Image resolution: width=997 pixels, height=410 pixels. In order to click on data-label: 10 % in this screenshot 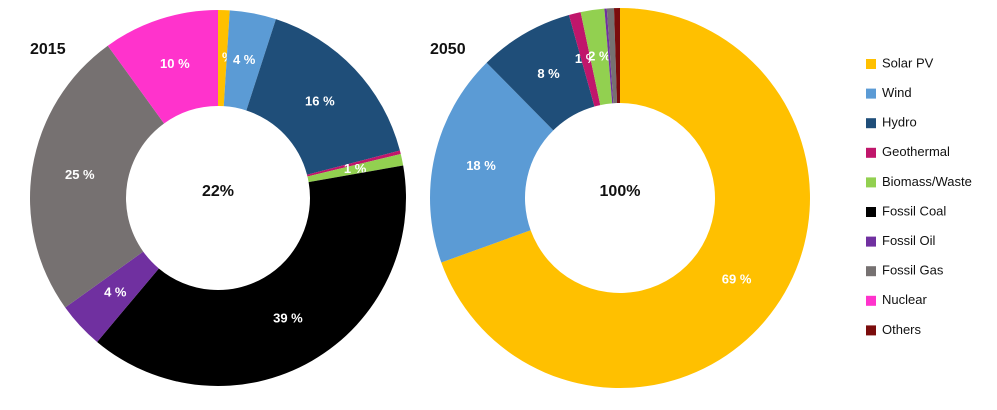, I will do `click(175, 63)`.